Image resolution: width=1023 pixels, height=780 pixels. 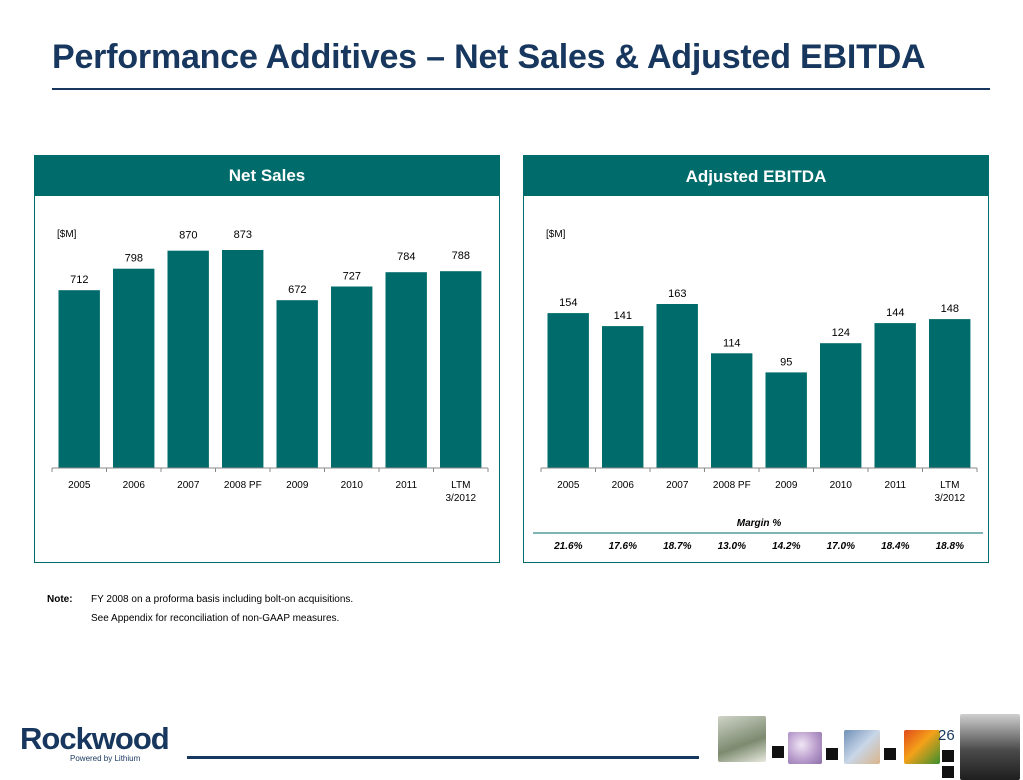 I want to click on pills-image, so click(x=805, y=748).